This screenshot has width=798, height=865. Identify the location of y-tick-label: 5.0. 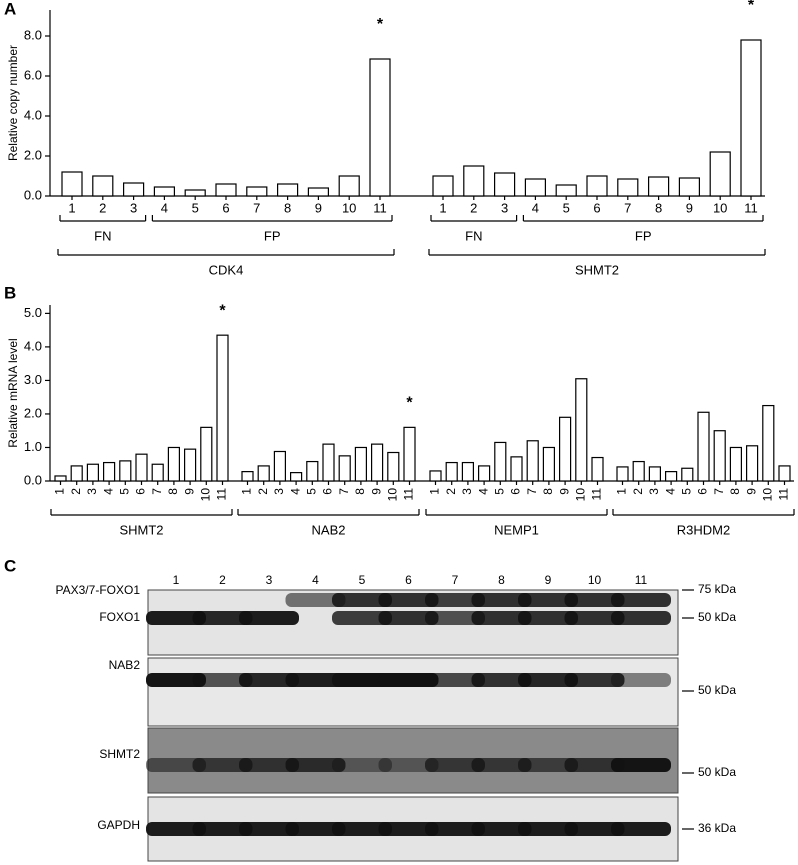
(33, 312).